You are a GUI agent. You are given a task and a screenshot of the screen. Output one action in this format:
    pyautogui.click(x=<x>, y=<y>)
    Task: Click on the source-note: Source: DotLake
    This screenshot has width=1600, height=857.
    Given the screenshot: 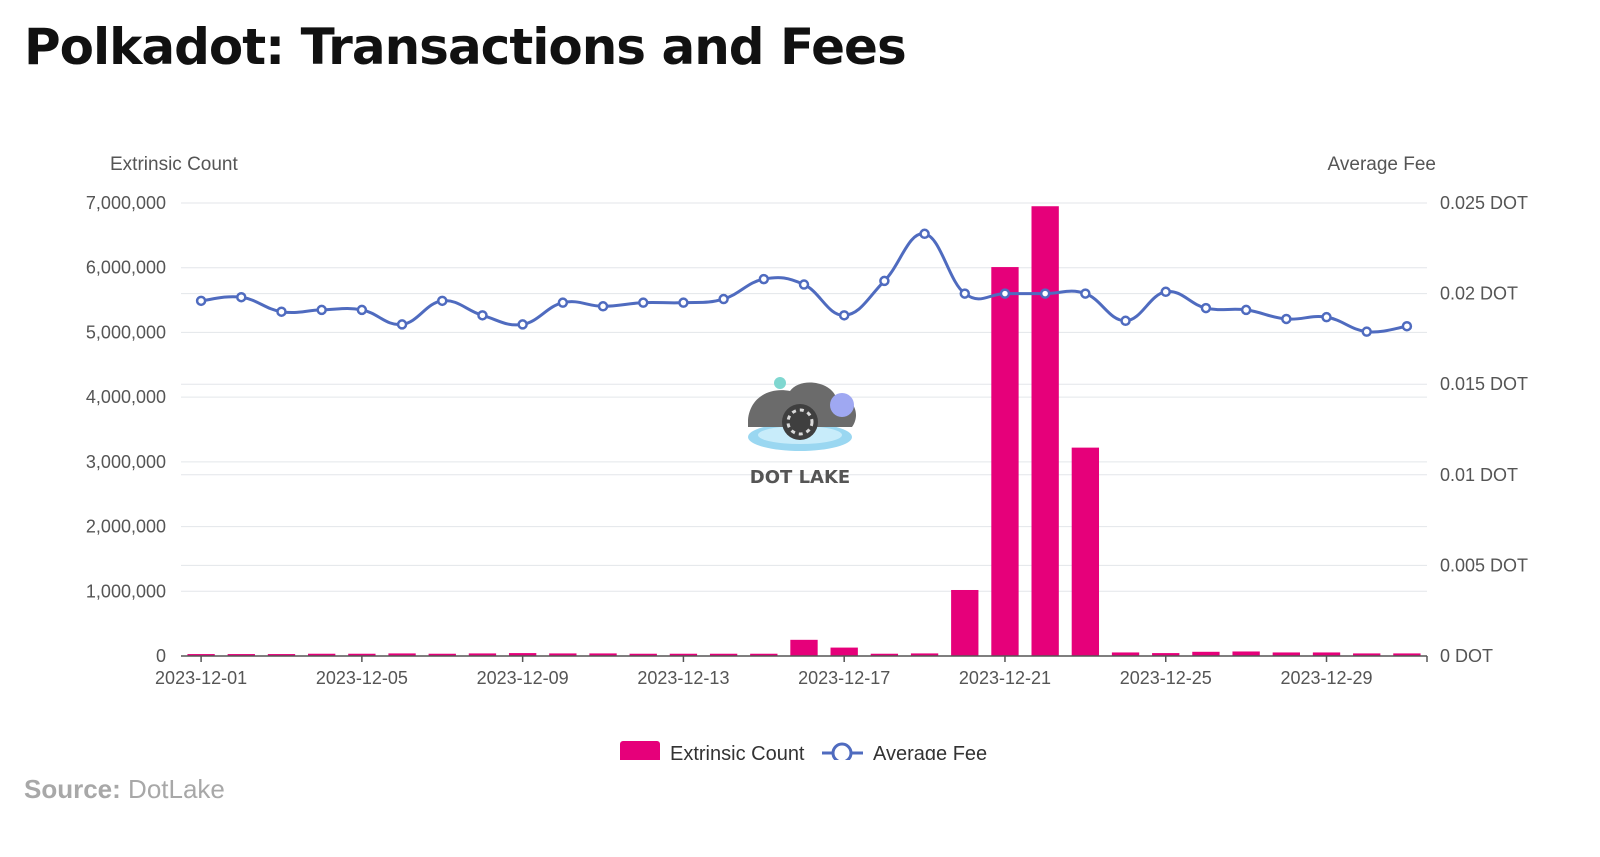 What is the action you would take?
    pyautogui.click(x=124, y=789)
    